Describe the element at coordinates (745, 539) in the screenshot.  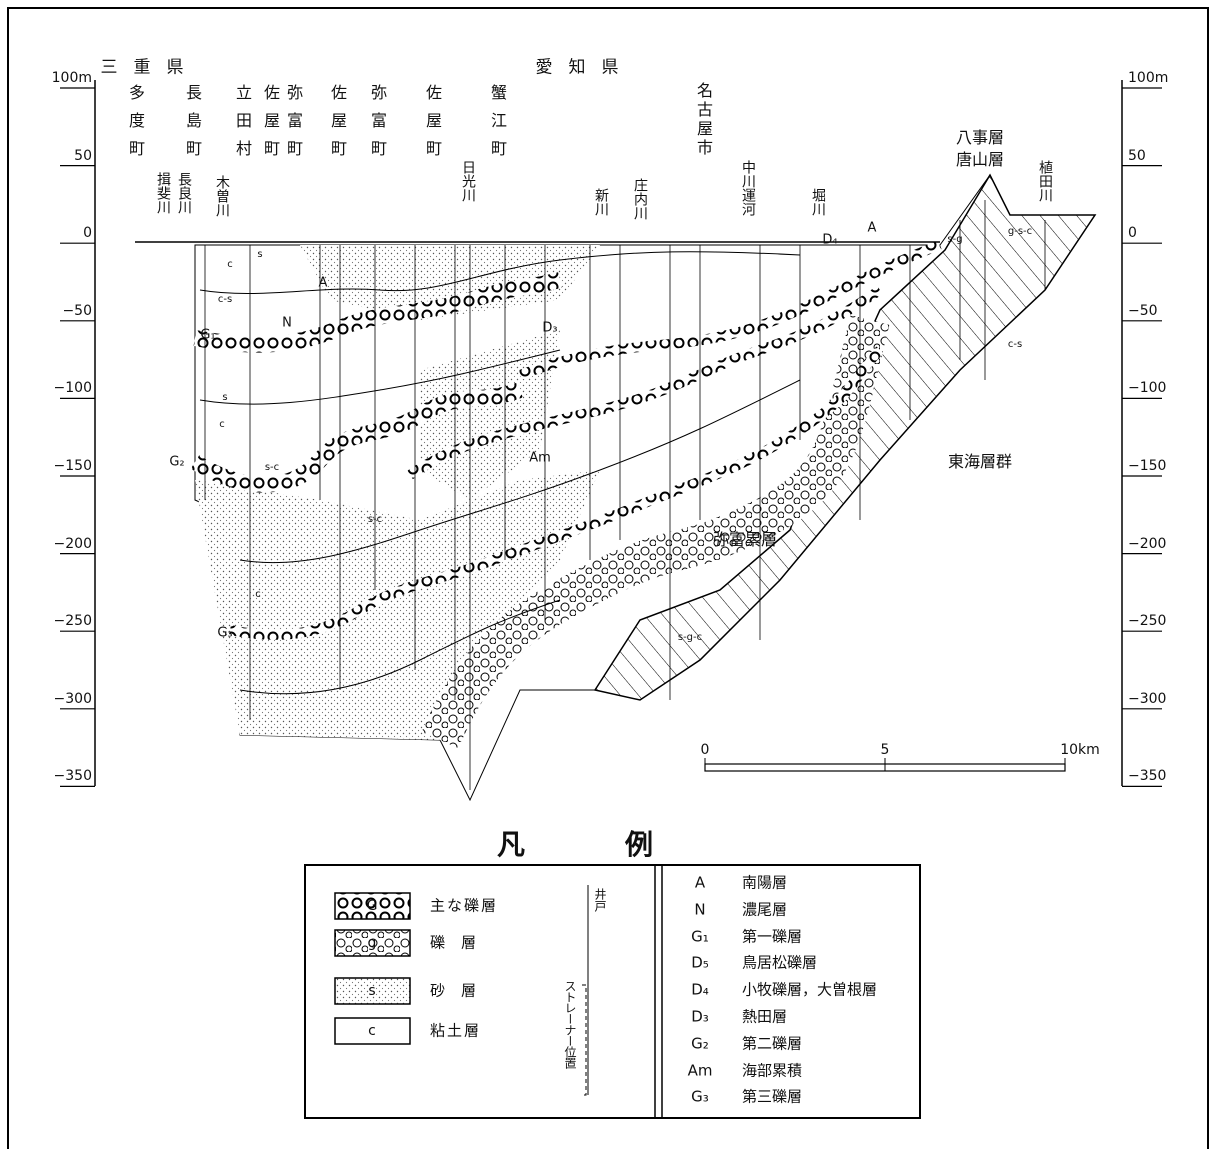
I see `formation-label: 弥富累層` at that location.